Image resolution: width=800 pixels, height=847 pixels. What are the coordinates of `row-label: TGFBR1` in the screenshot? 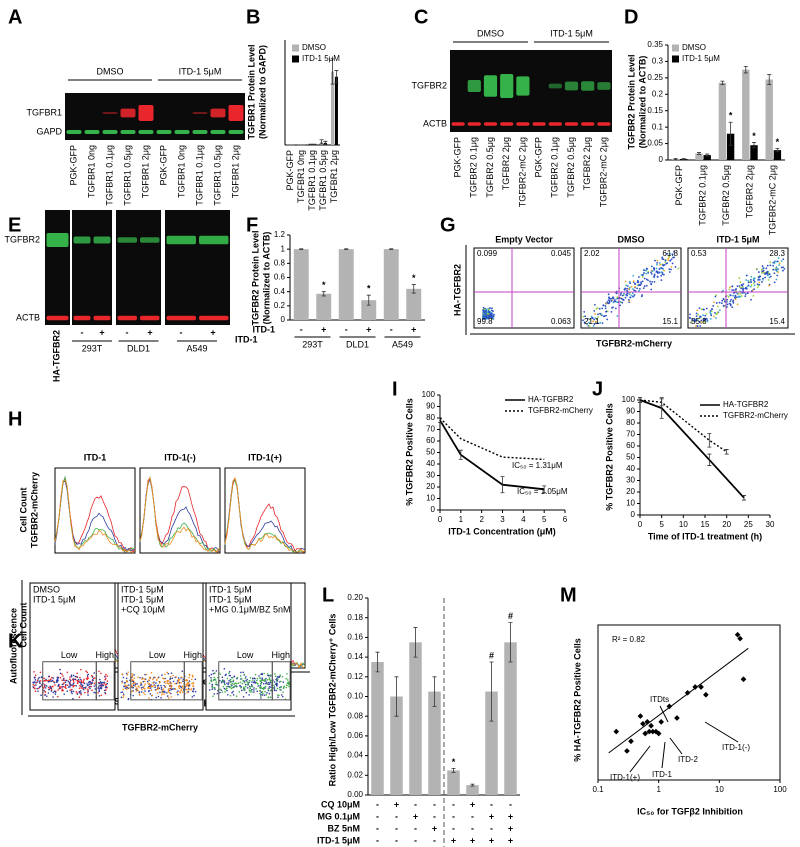 It's located at (44, 112).